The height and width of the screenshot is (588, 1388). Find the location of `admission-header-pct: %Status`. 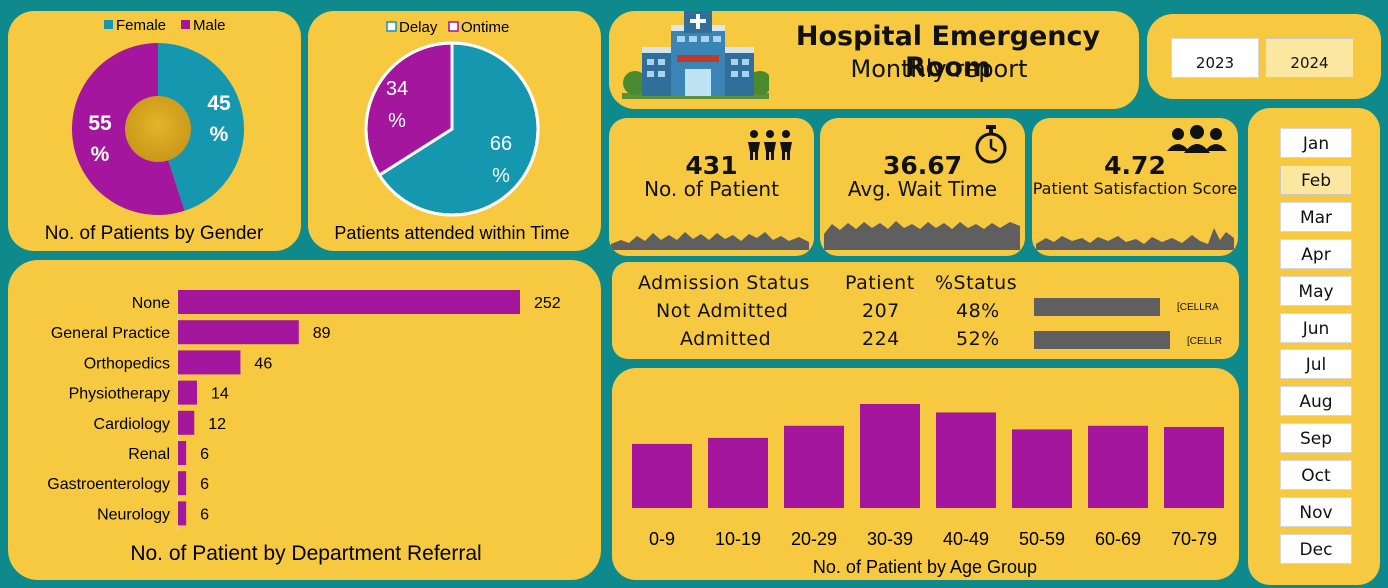

admission-header-pct: %Status is located at coordinates (976, 283).